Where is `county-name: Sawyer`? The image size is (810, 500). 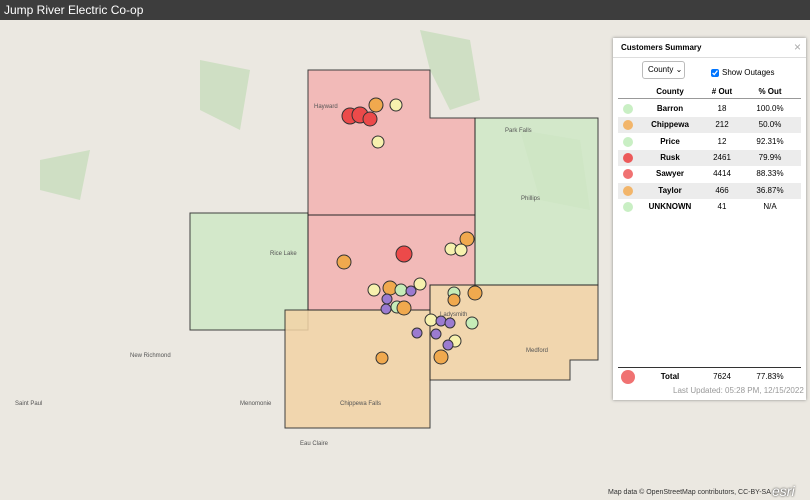
county-name: Sawyer is located at coordinates (670, 174).